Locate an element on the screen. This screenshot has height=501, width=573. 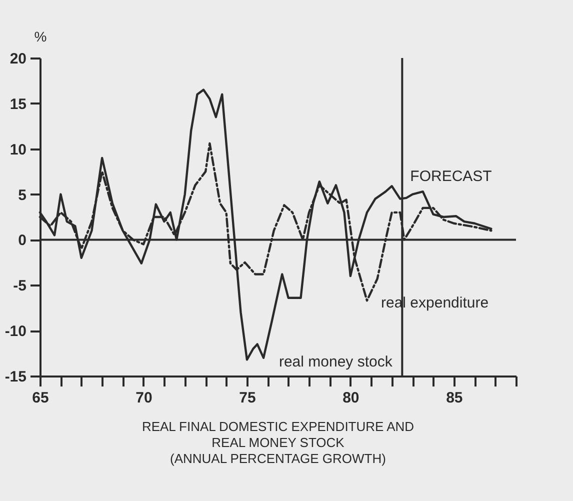
text: (ANNUAL PERCENTAGE GROWTH) is located at coordinates (278, 458).